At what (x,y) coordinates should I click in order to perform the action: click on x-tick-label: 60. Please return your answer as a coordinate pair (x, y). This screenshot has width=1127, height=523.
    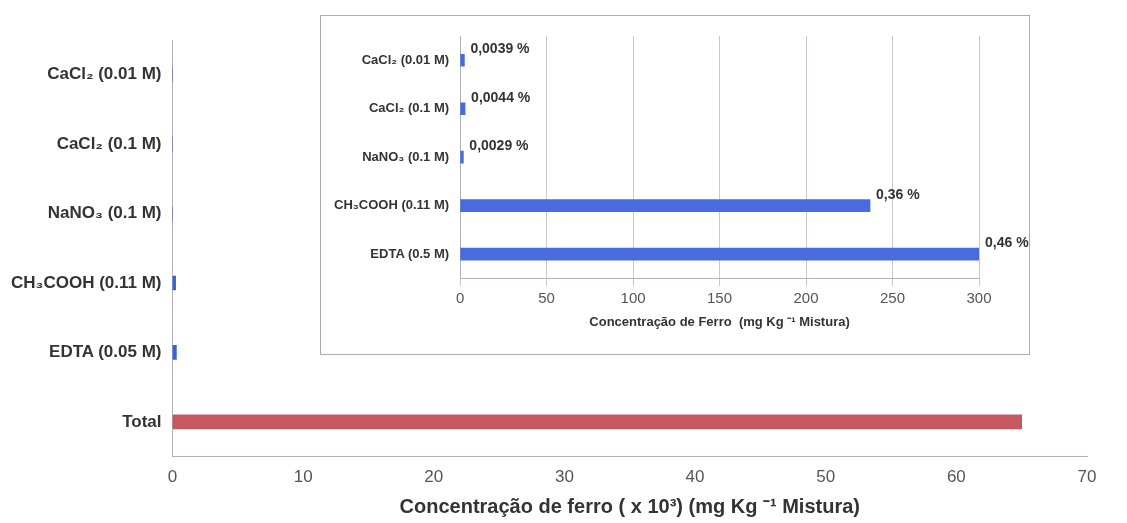
    Looking at the image, I should click on (956, 477).